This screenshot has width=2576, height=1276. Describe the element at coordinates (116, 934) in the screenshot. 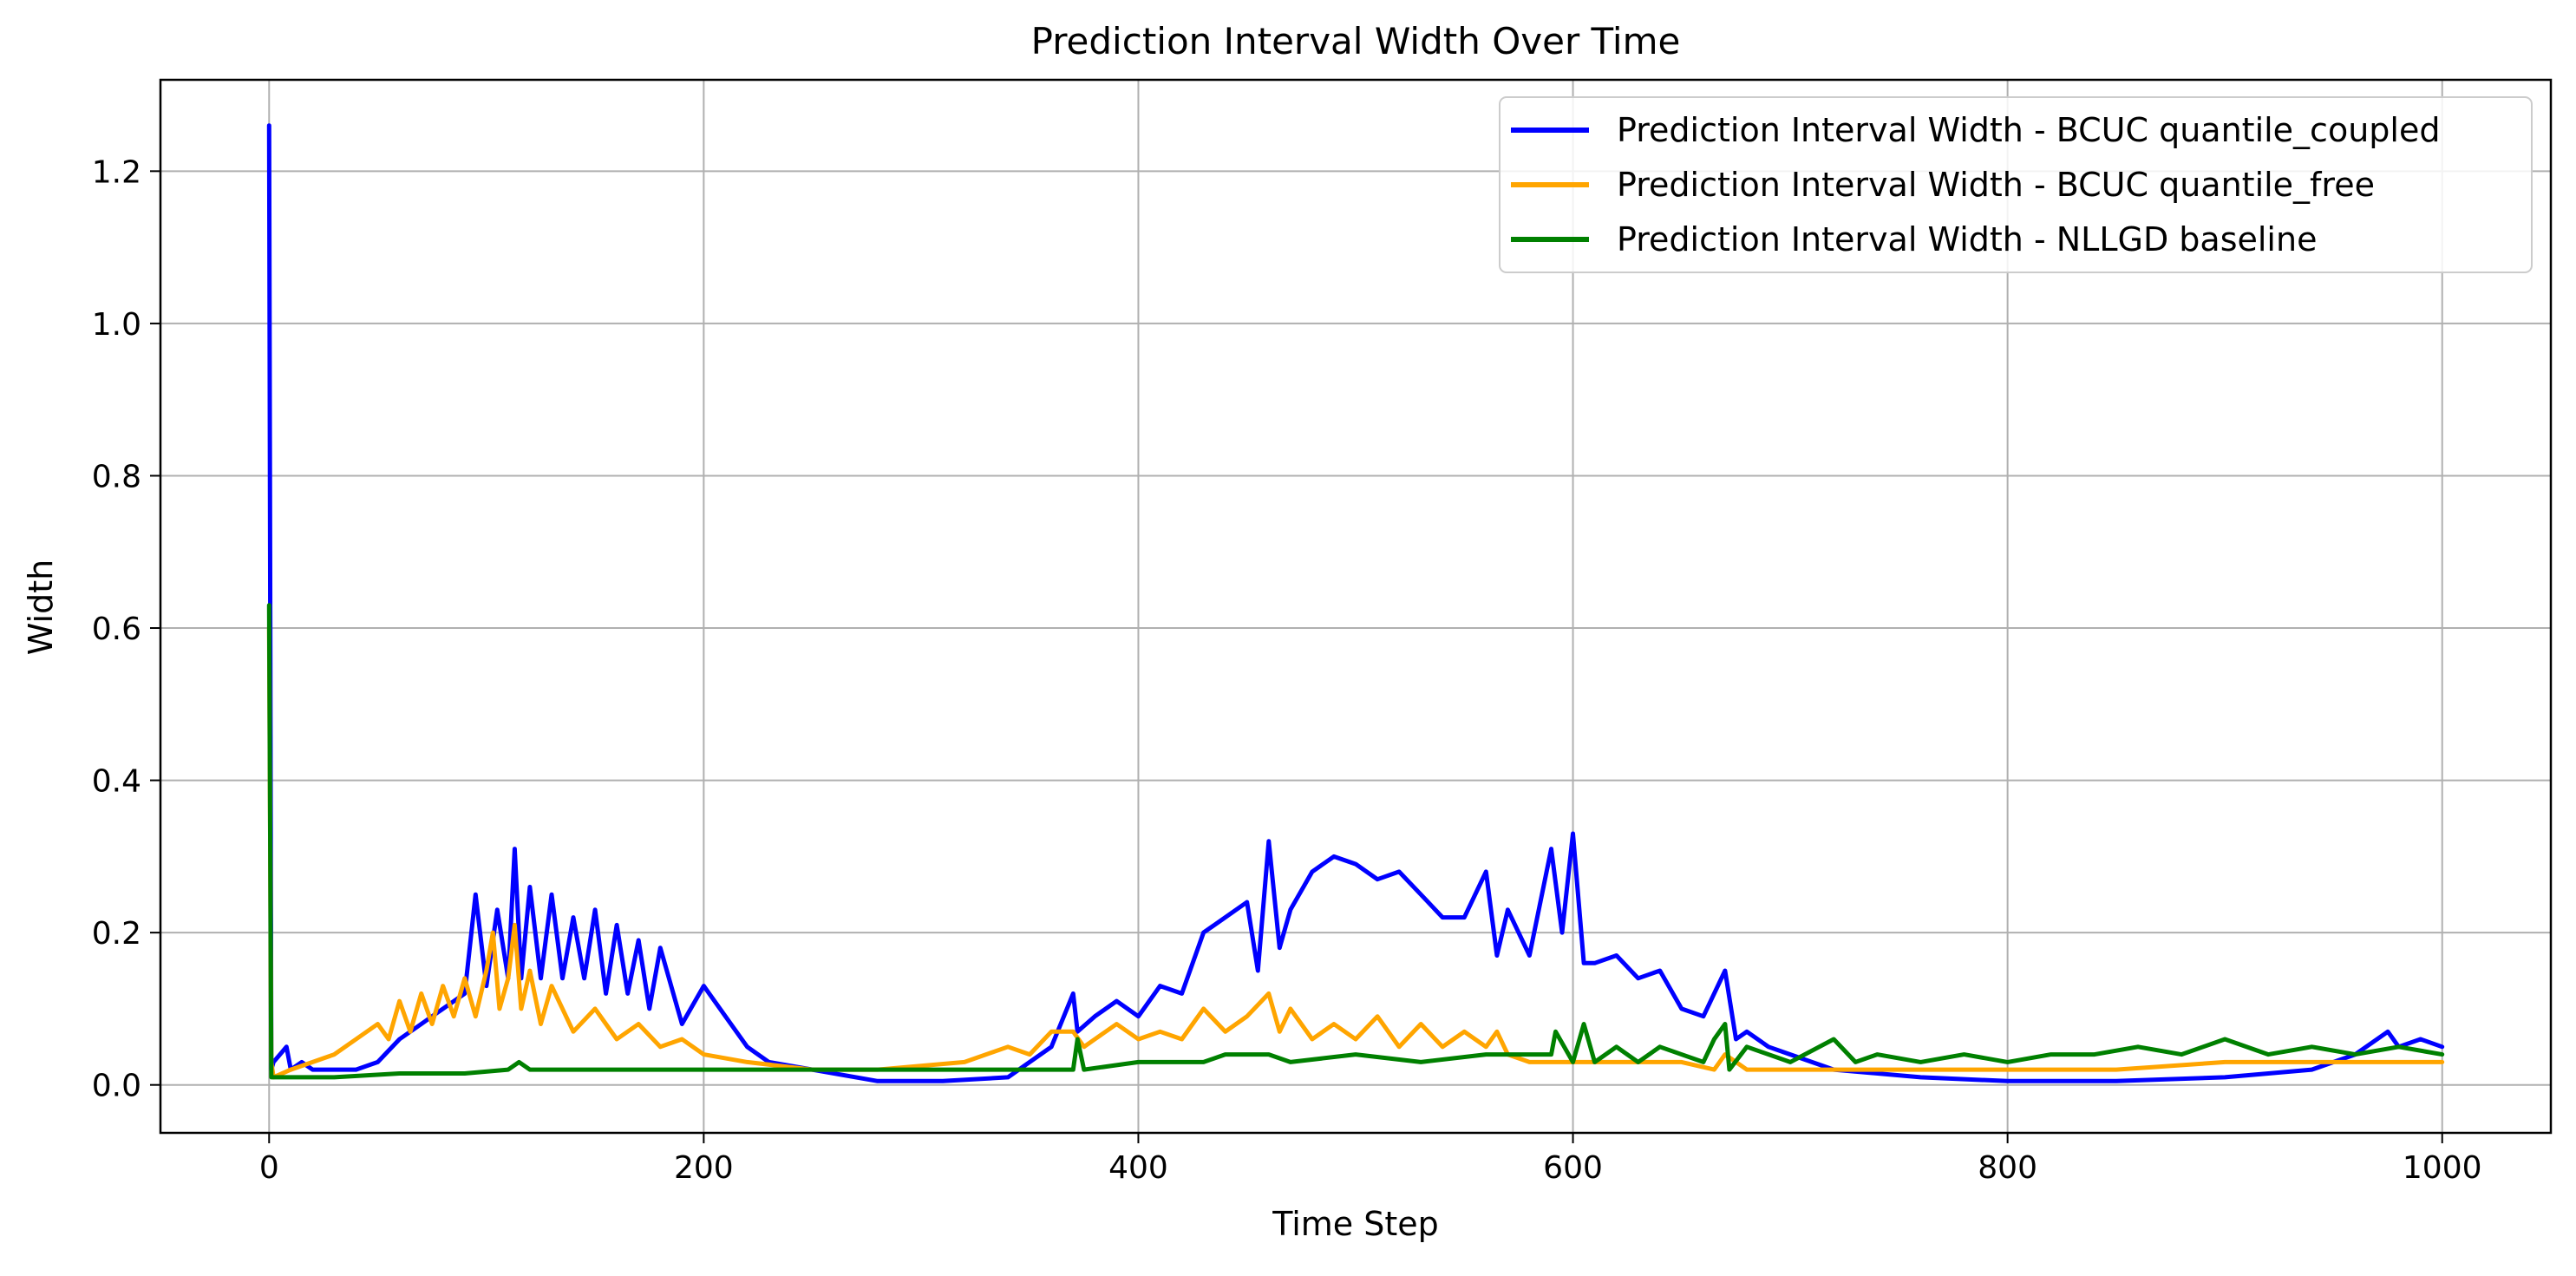

I see `y-tick-label: 0.2` at that location.